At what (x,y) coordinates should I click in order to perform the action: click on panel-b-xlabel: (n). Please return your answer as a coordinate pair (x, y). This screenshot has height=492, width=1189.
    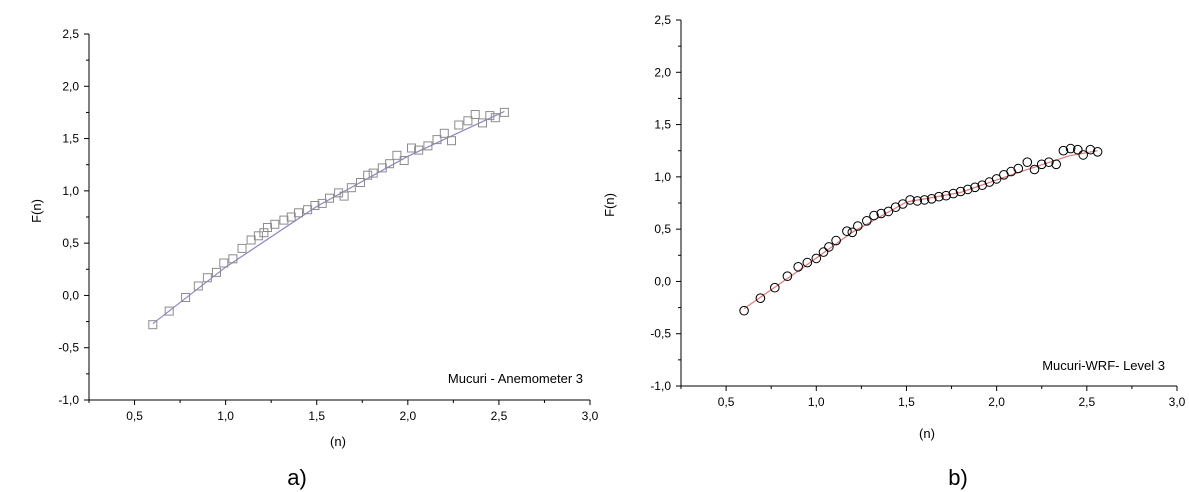
    Looking at the image, I should click on (927, 433).